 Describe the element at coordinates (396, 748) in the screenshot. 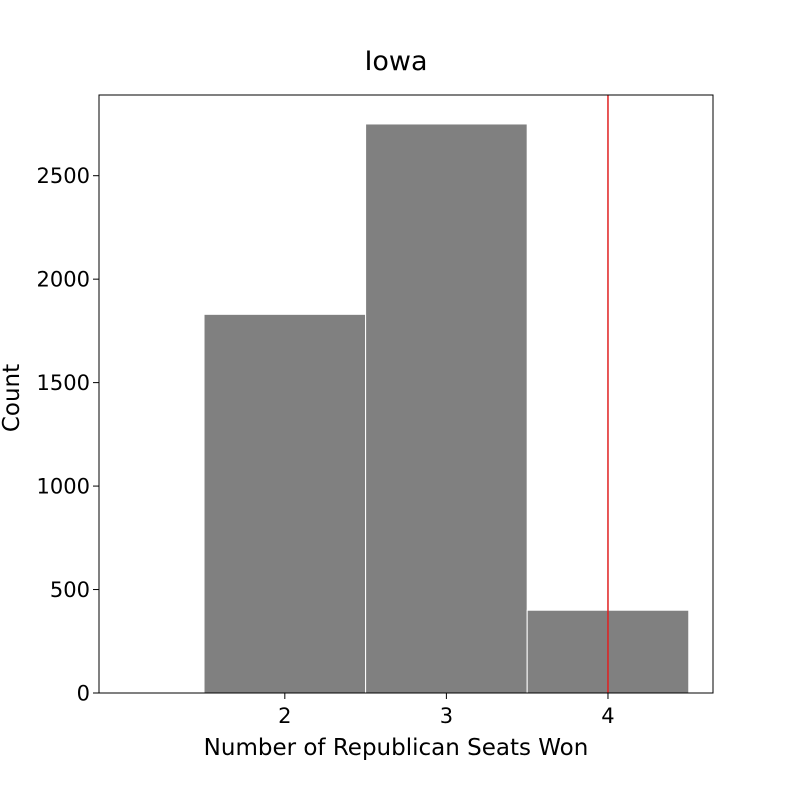

I see `x-axis-label: Number of Republican Seats Won` at that location.